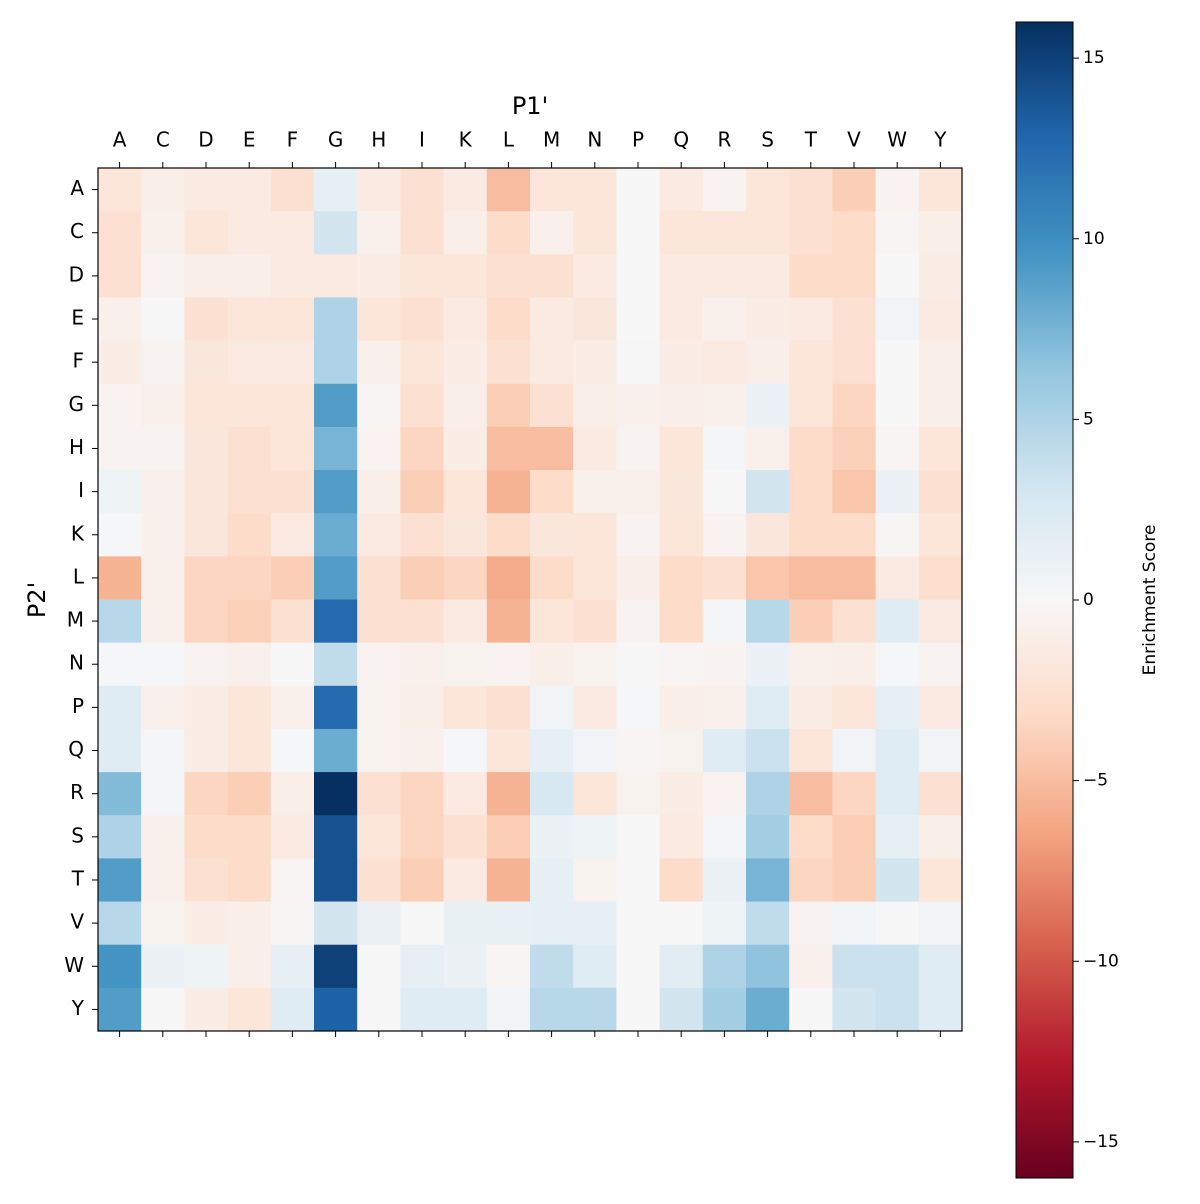 The height and width of the screenshot is (1204, 1200). What do you see at coordinates (77, 404) in the screenshot?
I see `y-tick-label: G` at bounding box center [77, 404].